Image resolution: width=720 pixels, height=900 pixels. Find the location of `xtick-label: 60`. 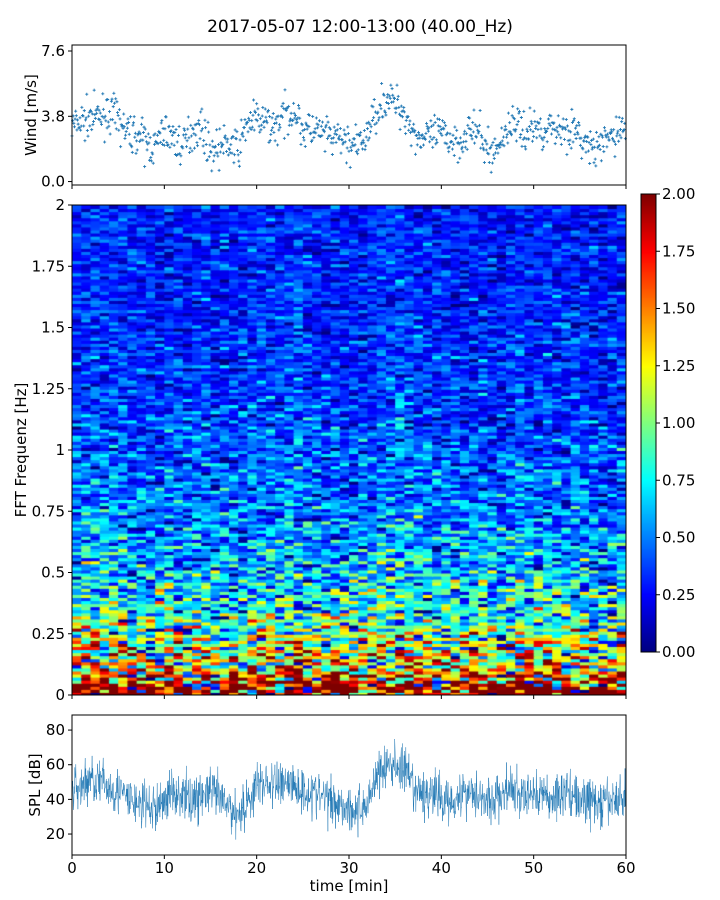

xtick-label: 60 is located at coordinates (625, 868).